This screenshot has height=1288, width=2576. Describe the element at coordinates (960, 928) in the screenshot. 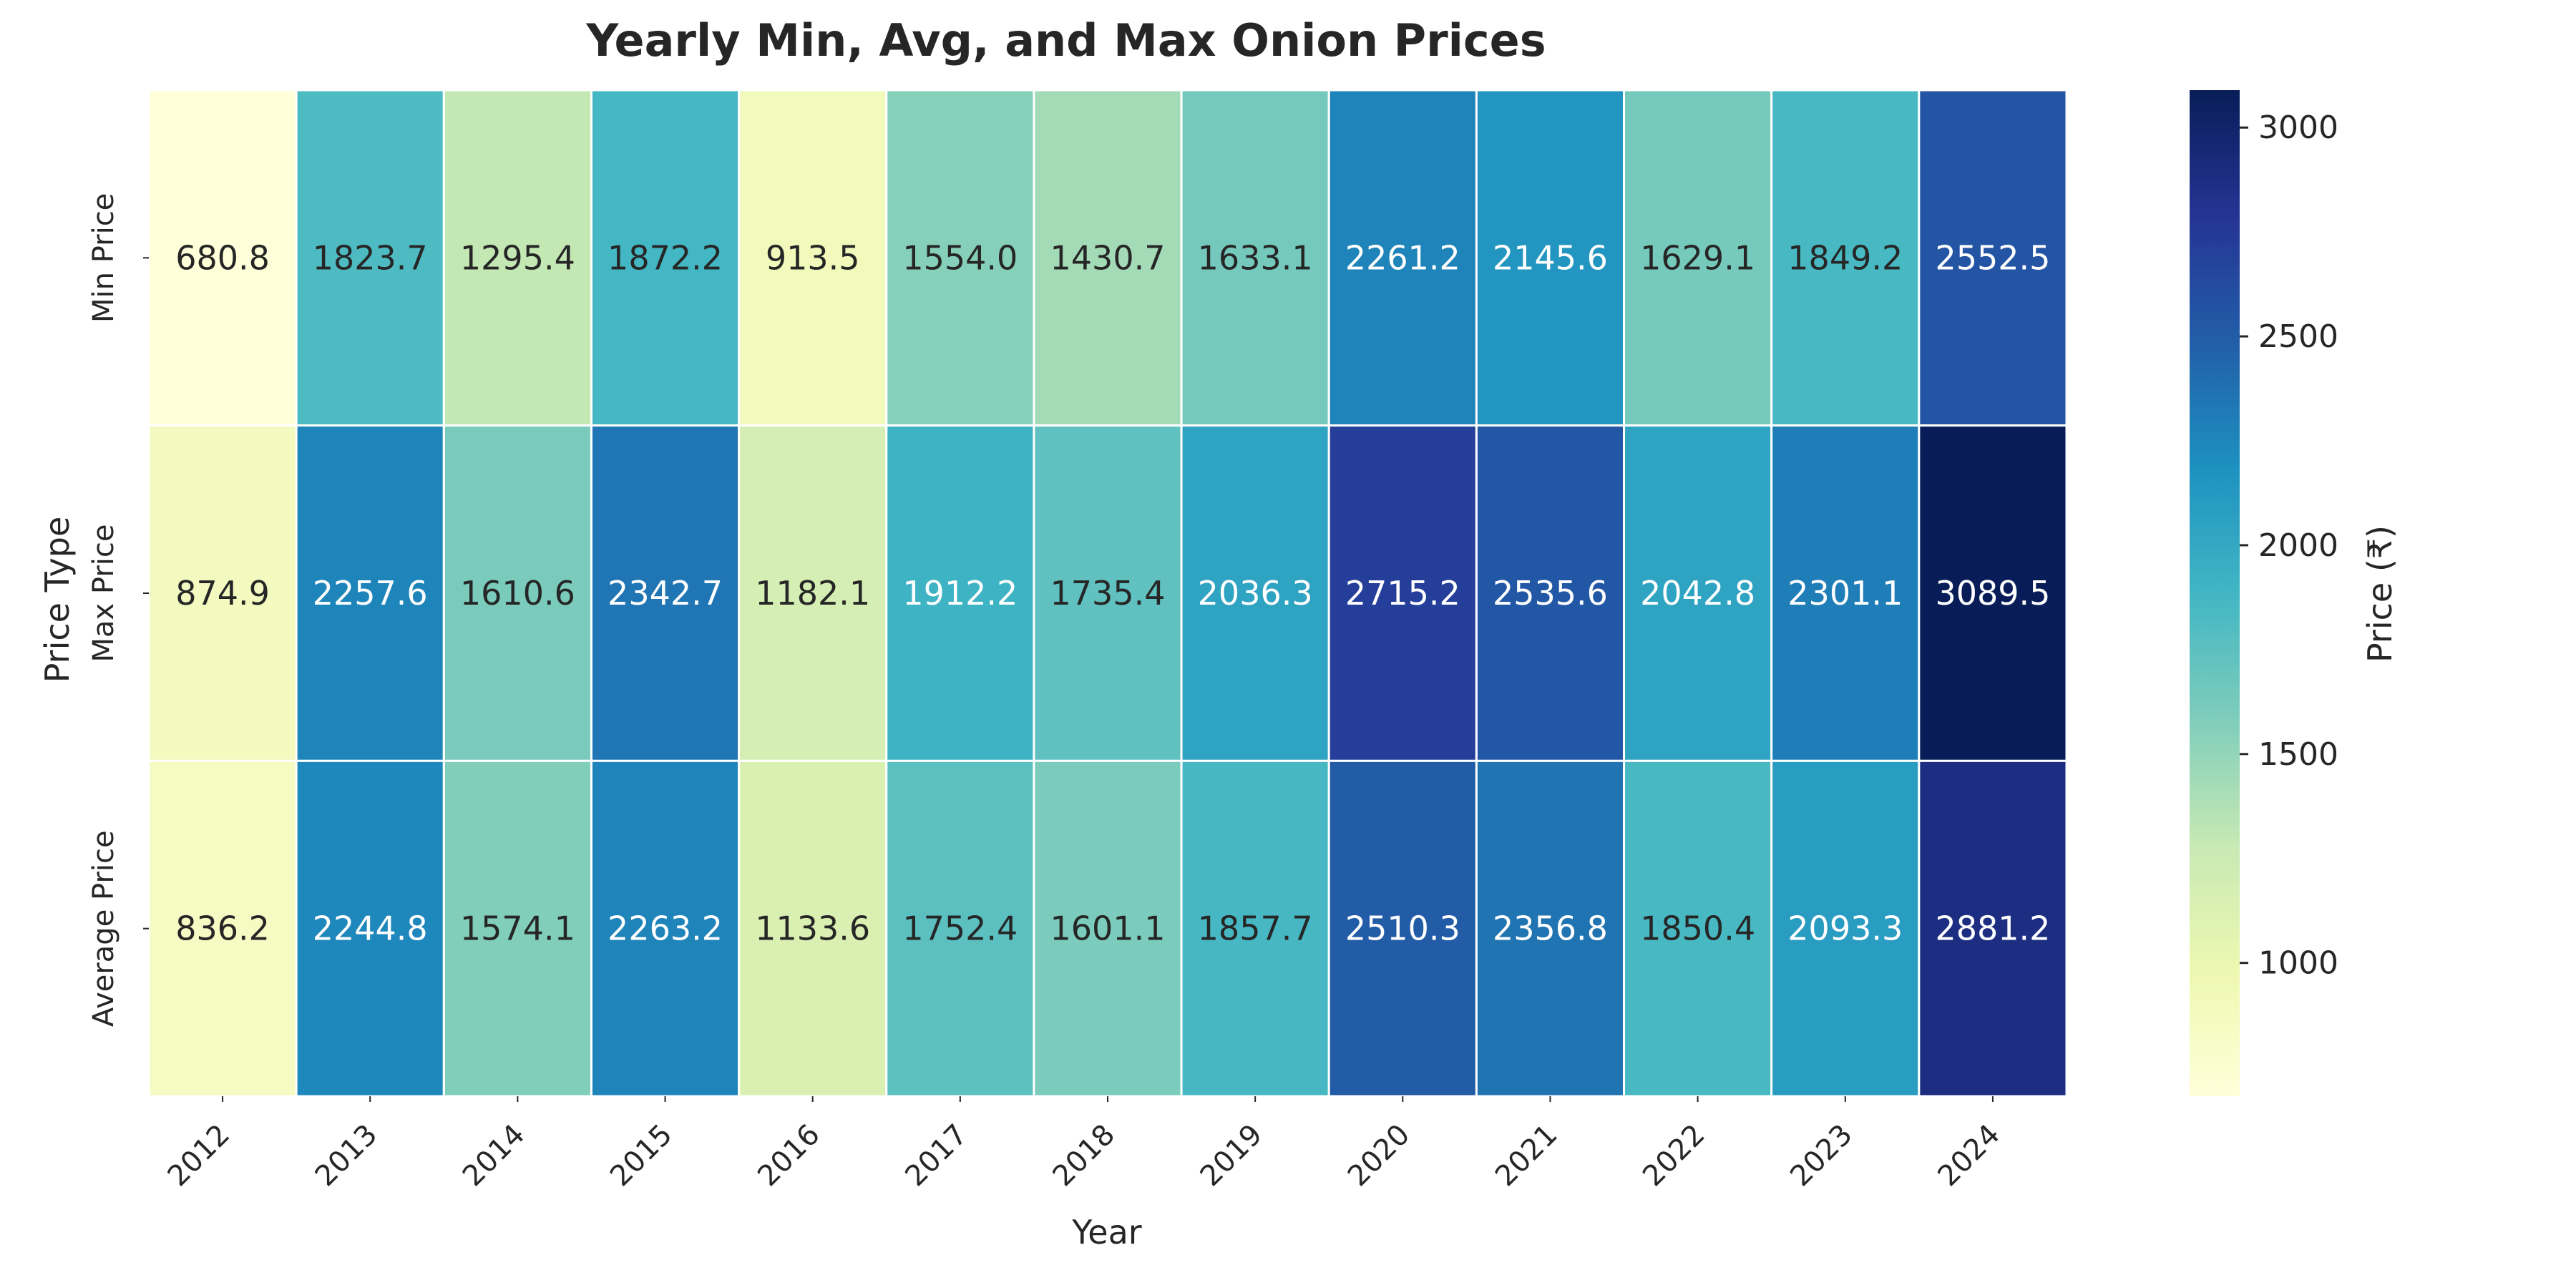

I see `cell-value-label: 1752.4` at that location.